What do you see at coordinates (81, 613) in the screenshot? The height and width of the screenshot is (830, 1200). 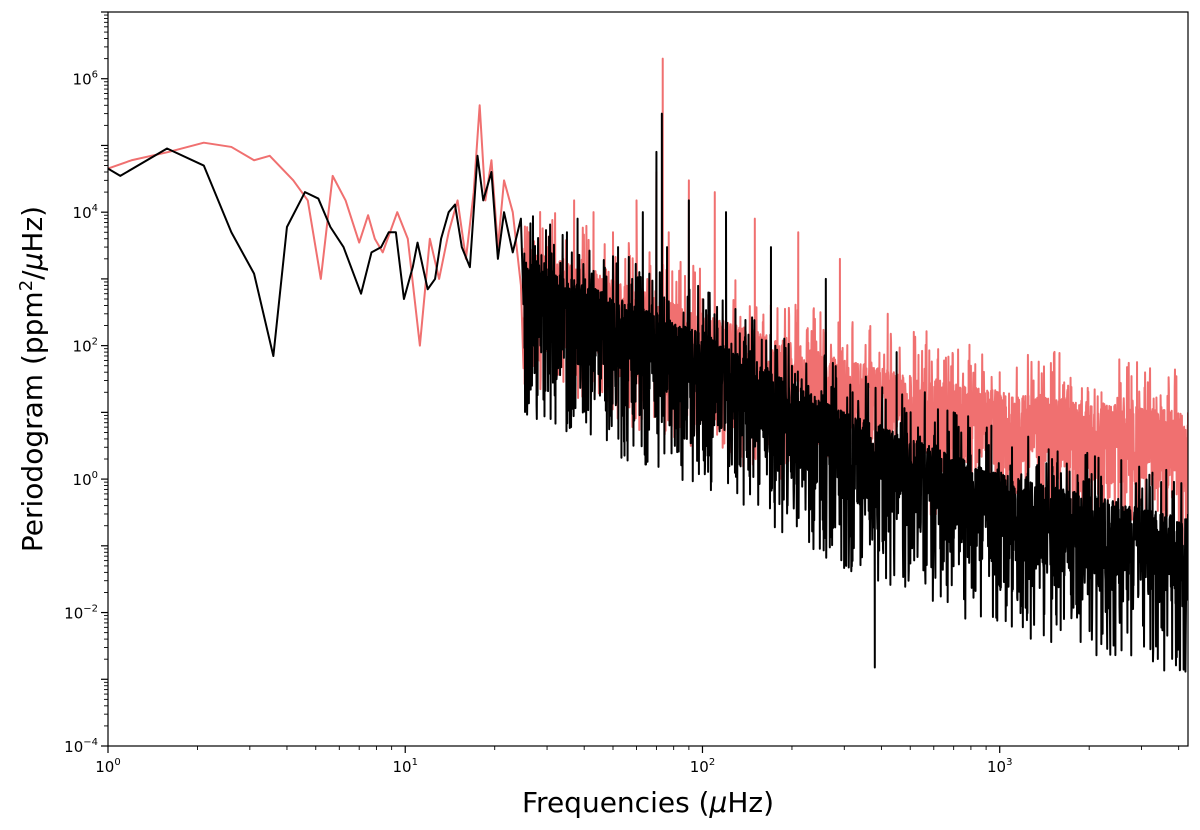 I see `y-tick-label: 10⁻²` at bounding box center [81, 613].